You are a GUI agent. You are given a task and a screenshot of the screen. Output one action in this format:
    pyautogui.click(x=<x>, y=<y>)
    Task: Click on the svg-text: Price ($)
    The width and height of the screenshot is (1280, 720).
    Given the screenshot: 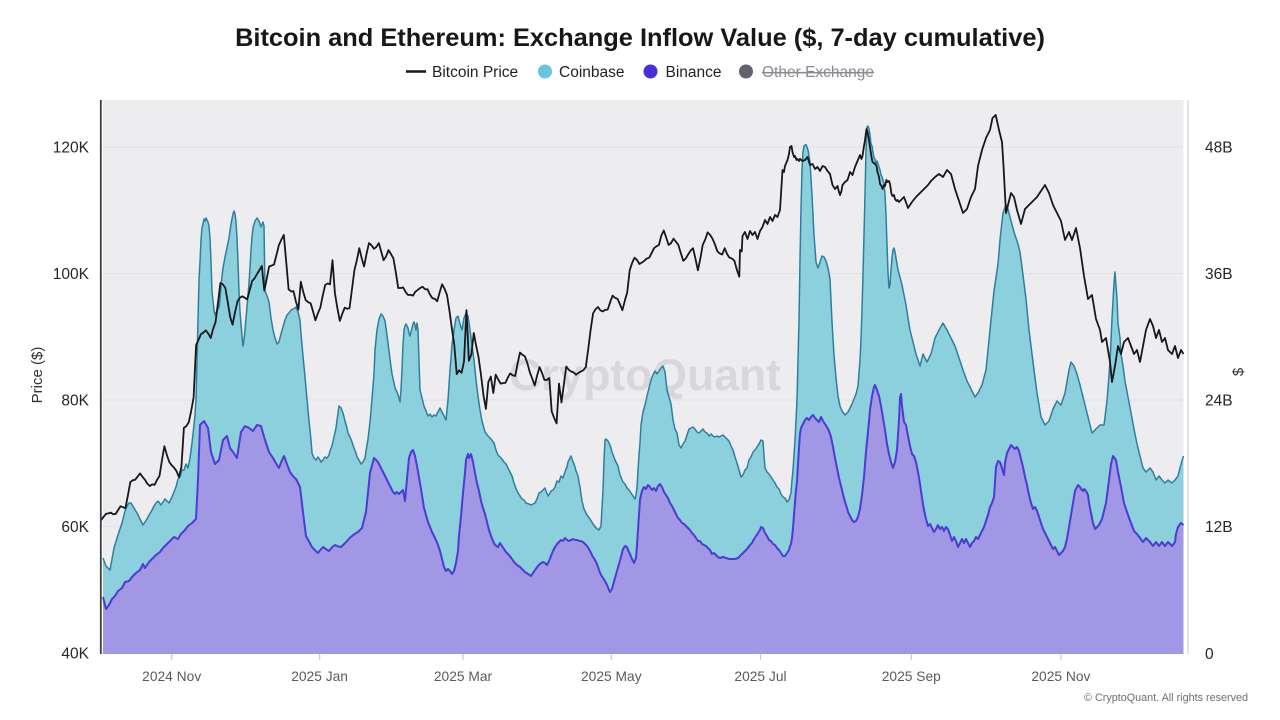 What is the action you would take?
    pyautogui.click(x=37, y=375)
    